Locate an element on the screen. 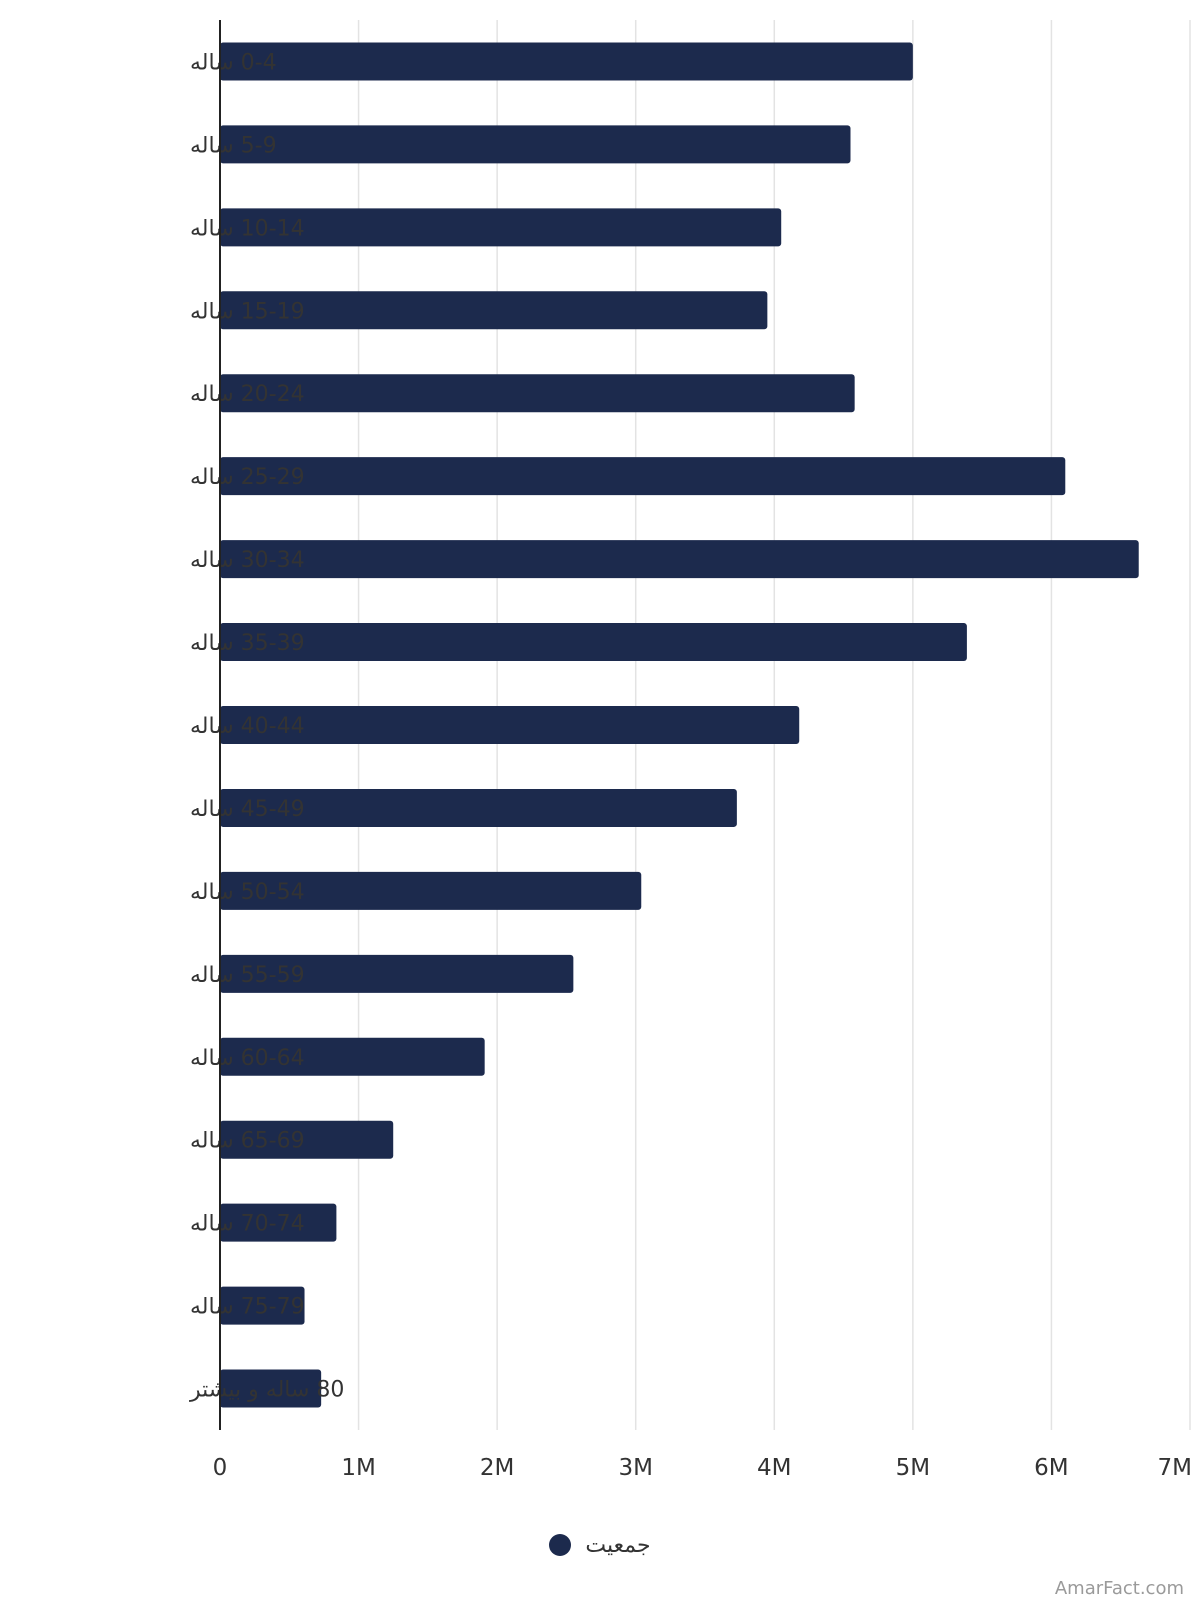  category-label: 70-74 ساله is located at coordinates (247, 1224).